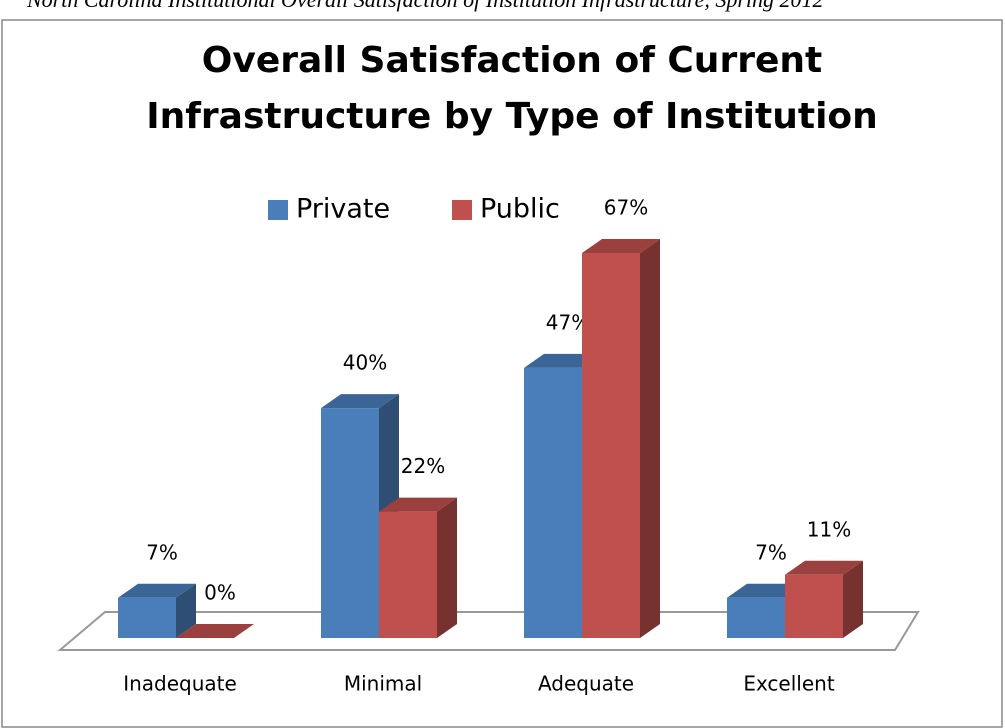 This screenshot has height=728, width=1005. What do you see at coordinates (423, 466) in the screenshot?
I see `data-label: 22%` at bounding box center [423, 466].